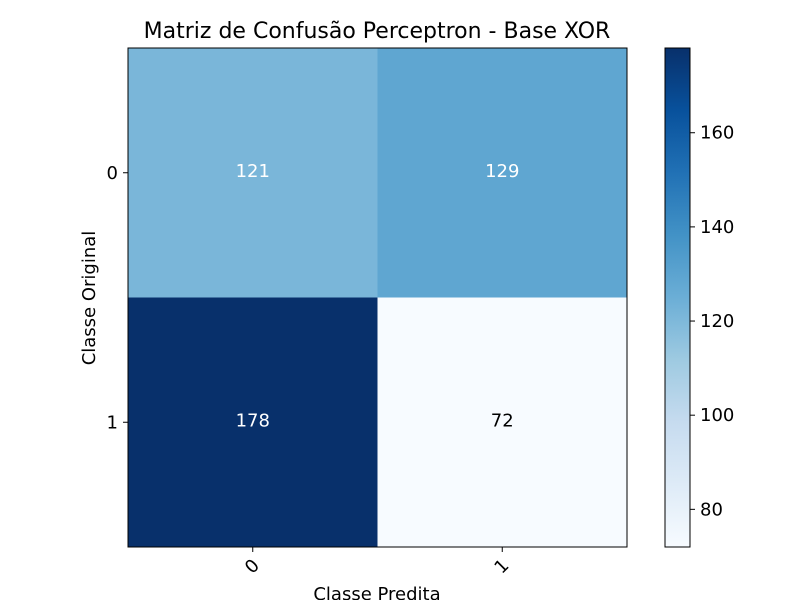  What do you see at coordinates (717, 321) in the screenshot?
I see `colorbar-tick-label: 120` at bounding box center [717, 321].